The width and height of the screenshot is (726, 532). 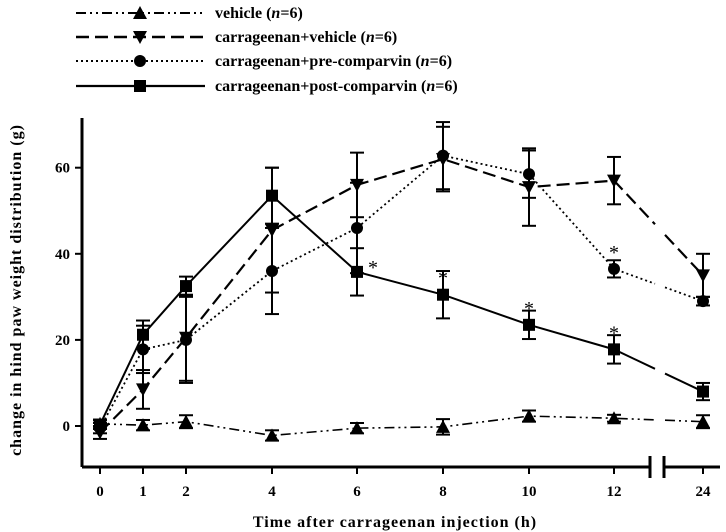 What do you see at coordinates (704, 492) in the screenshot?
I see `x-tick-label: 24` at bounding box center [704, 492].